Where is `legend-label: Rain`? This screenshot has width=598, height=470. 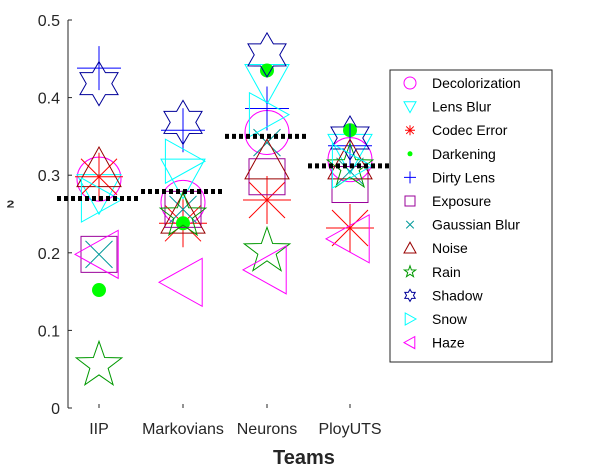
legend-label: Rain is located at coordinates (446, 272).